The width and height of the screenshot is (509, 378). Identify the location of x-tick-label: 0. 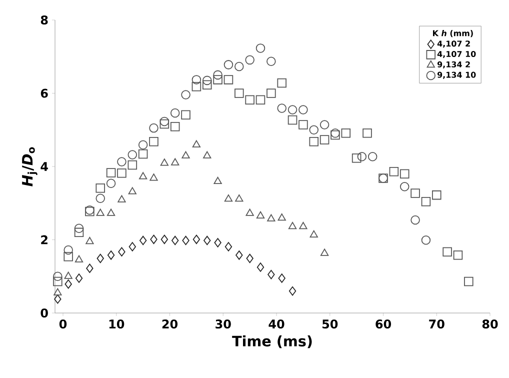
(63, 324).